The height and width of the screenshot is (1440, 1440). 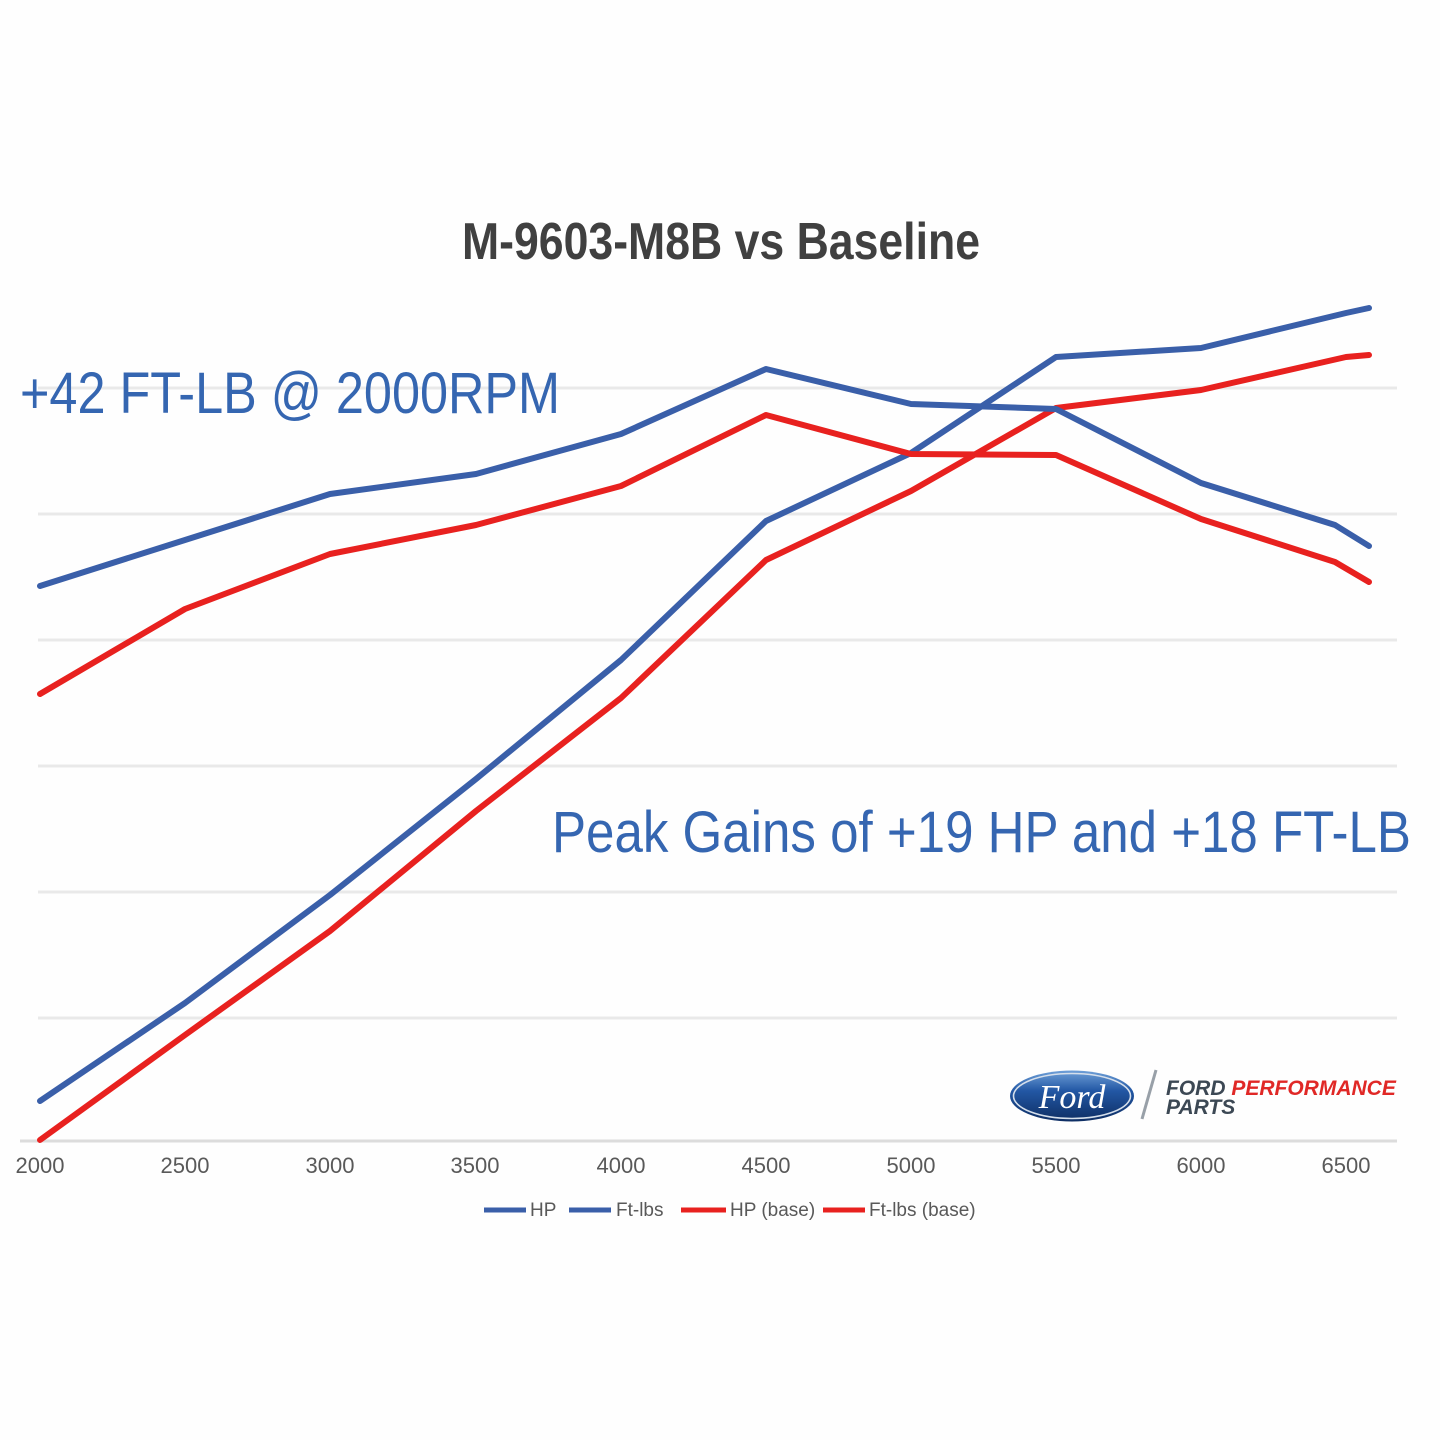 I want to click on svg-text: Ft-lbs, so click(x=640, y=1210).